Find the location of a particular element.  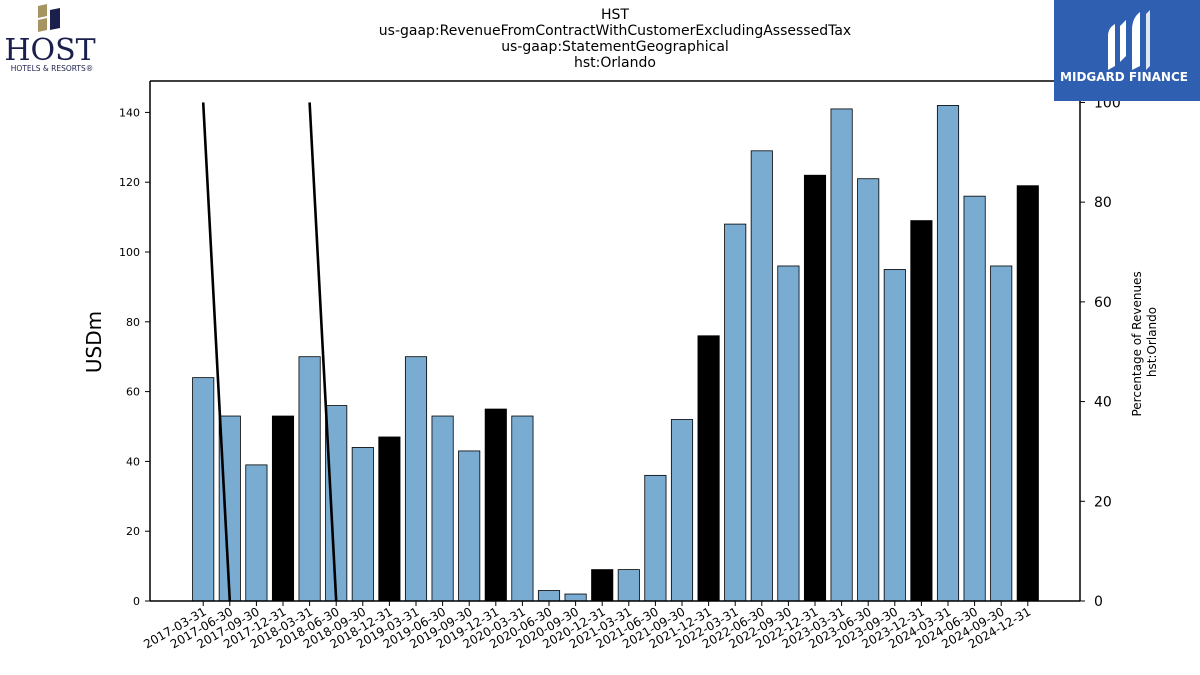

y-tick-label: 60 is located at coordinates (133, 392).